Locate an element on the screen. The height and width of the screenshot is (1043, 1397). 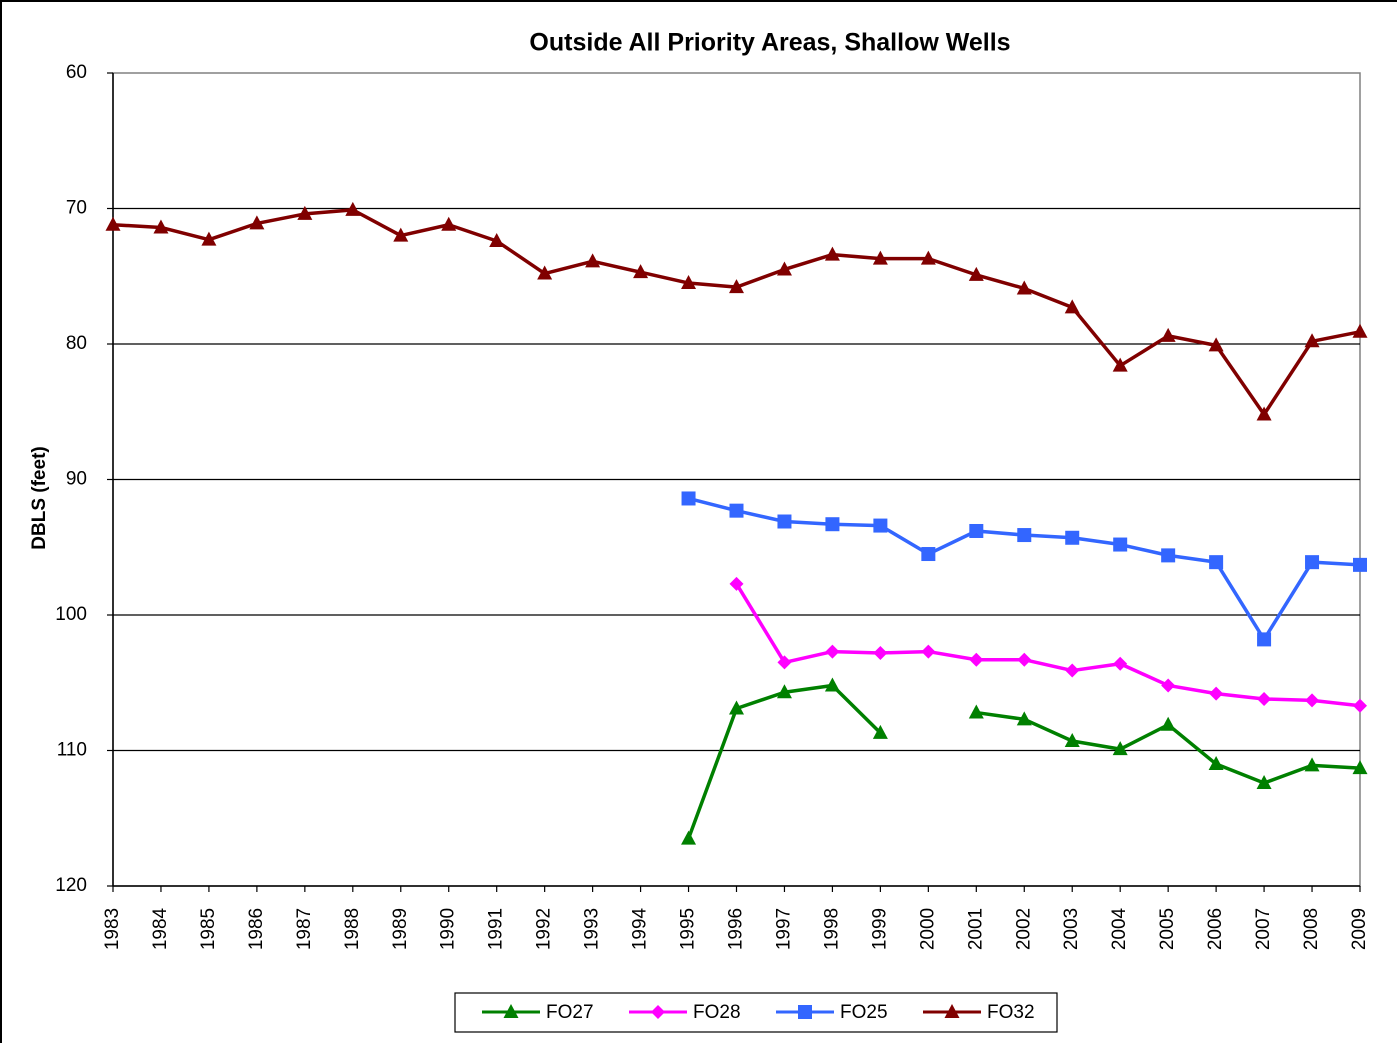
y-tick-label: 110 is located at coordinates (72, 750).